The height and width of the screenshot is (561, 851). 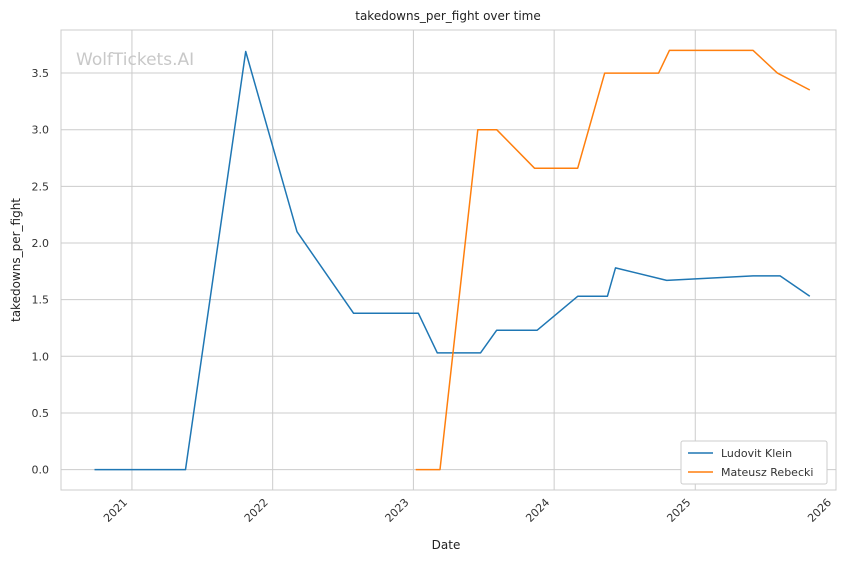 What do you see at coordinates (41, 300) in the screenshot?
I see `y-tick-label: 1.5` at bounding box center [41, 300].